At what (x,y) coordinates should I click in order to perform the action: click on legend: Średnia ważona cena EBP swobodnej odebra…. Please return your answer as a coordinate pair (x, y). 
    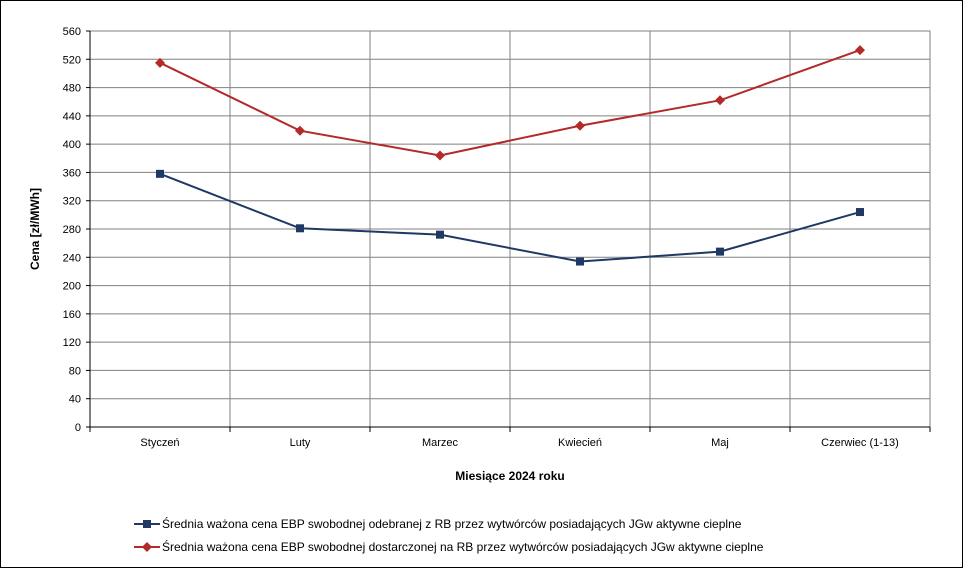
    Looking at the image, I should click on (449, 535).